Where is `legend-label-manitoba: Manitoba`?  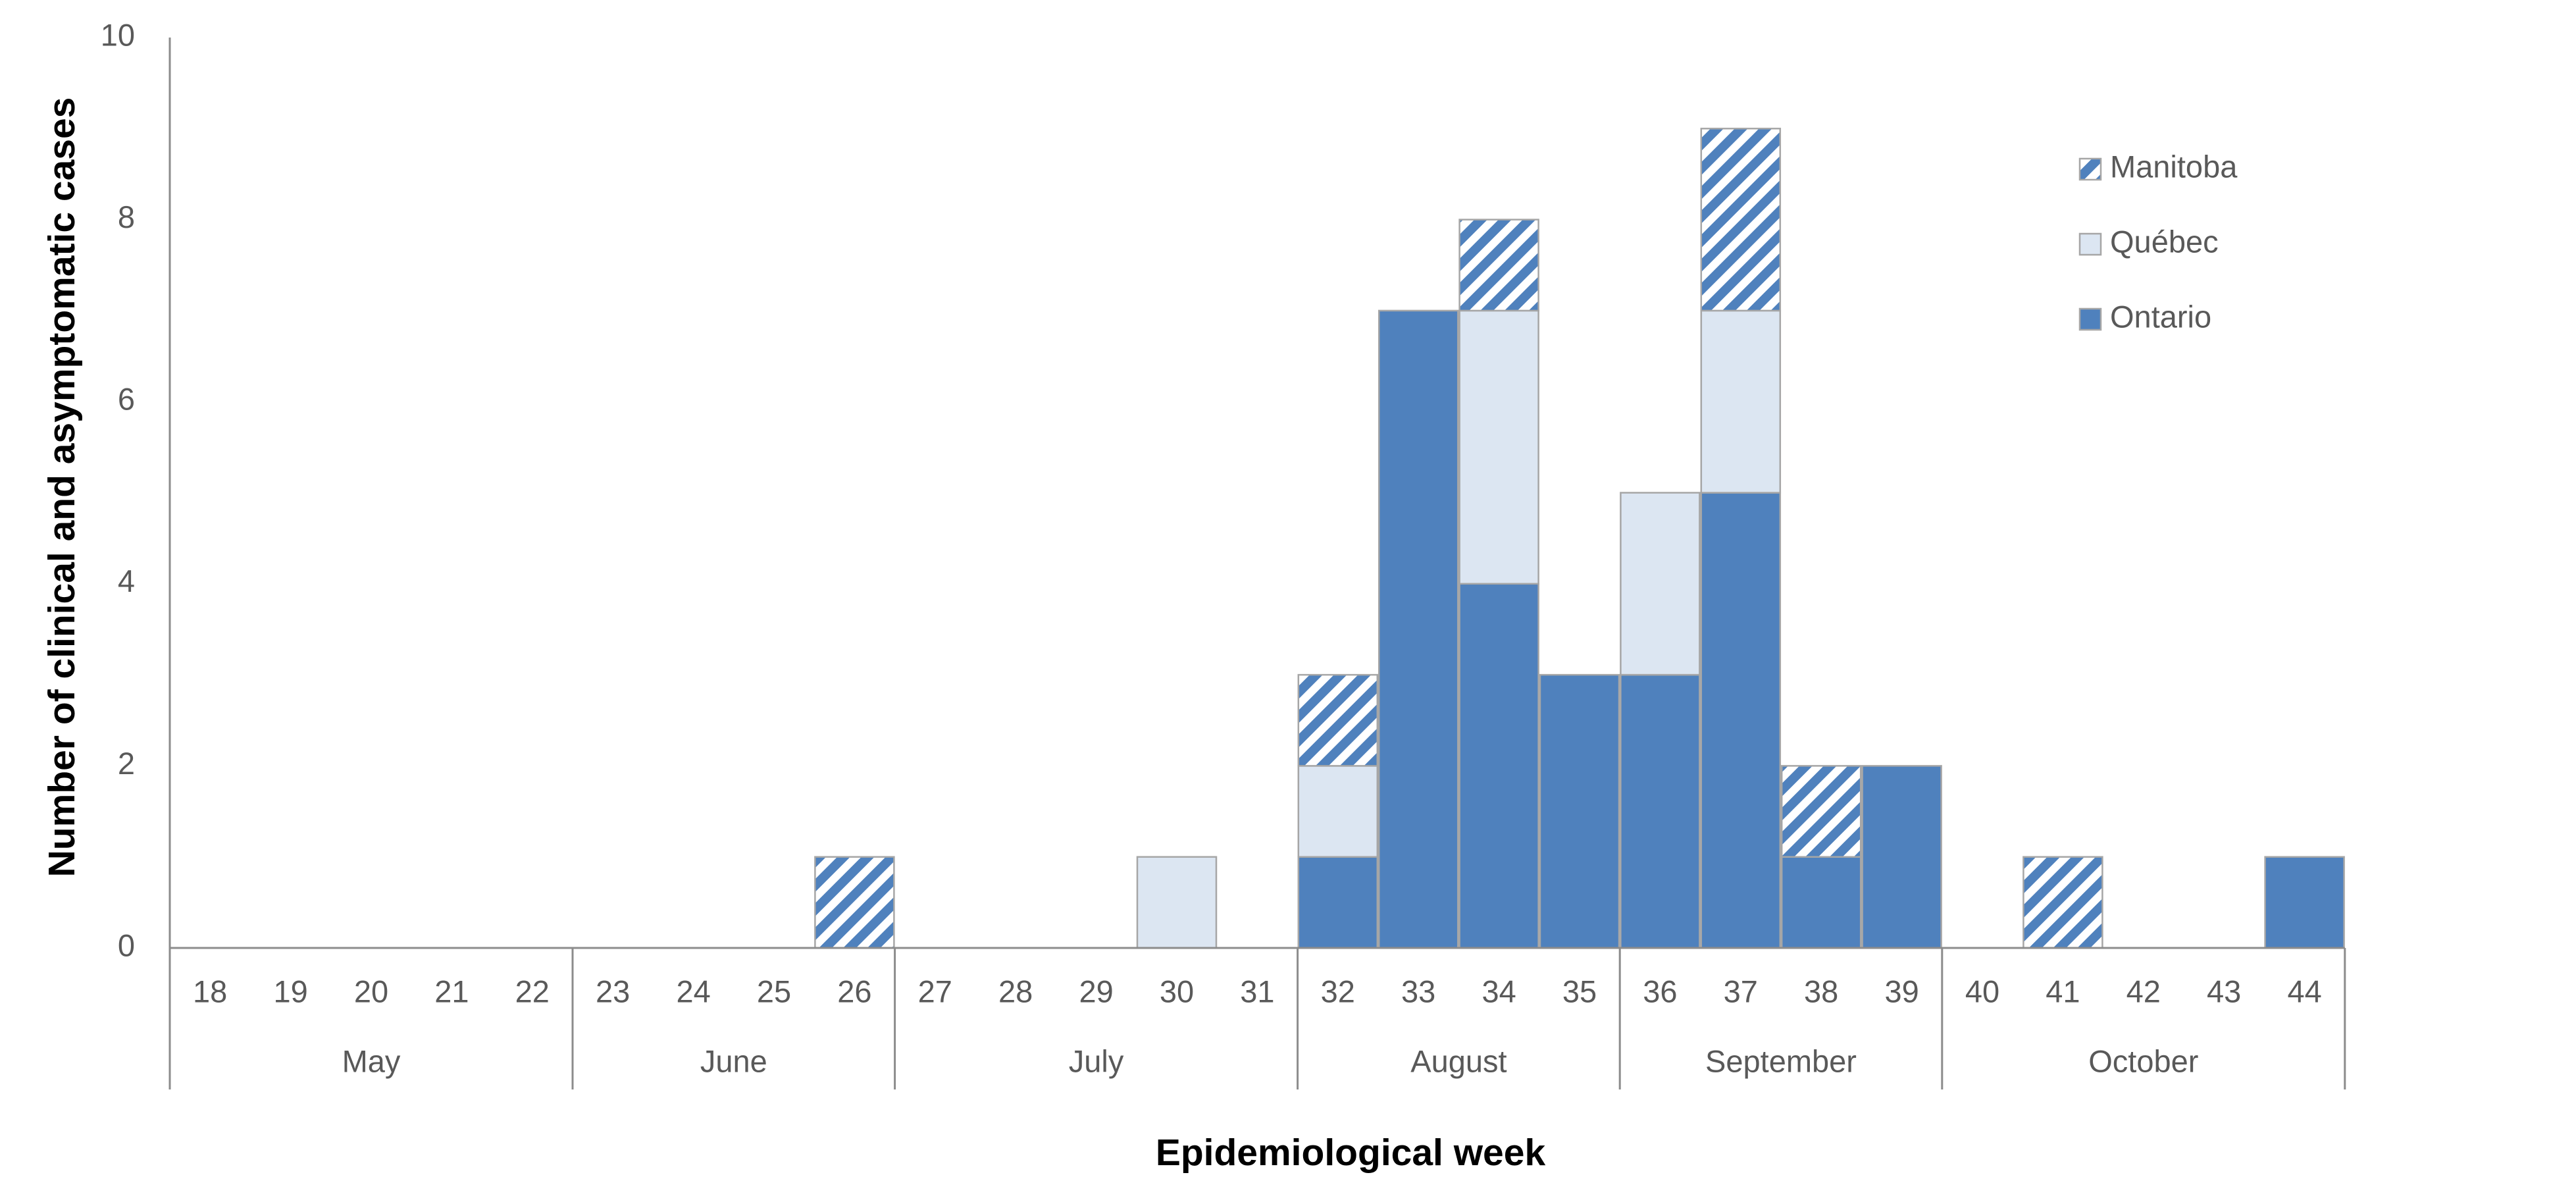
legend-label-manitoba: Manitoba is located at coordinates (2174, 166).